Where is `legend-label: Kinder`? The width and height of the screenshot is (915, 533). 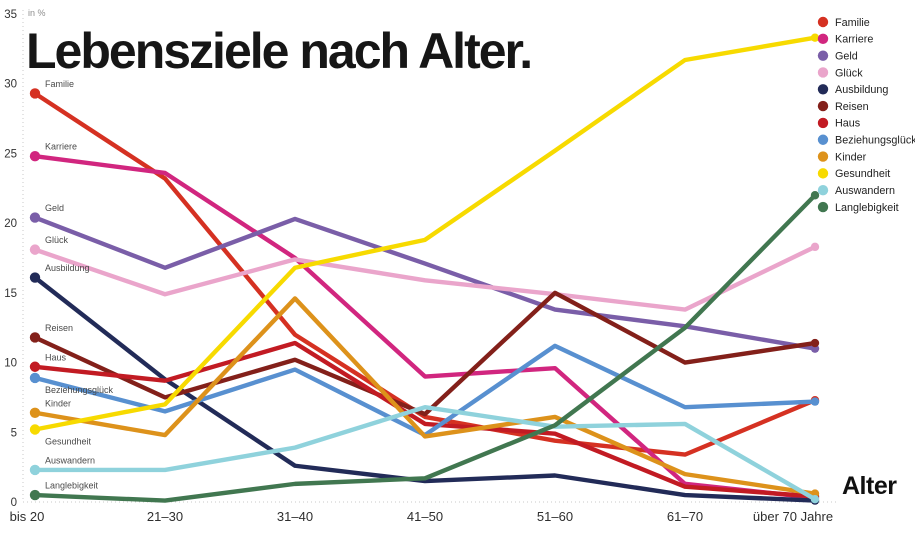 legend-label: Kinder is located at coordinates (851, 157).